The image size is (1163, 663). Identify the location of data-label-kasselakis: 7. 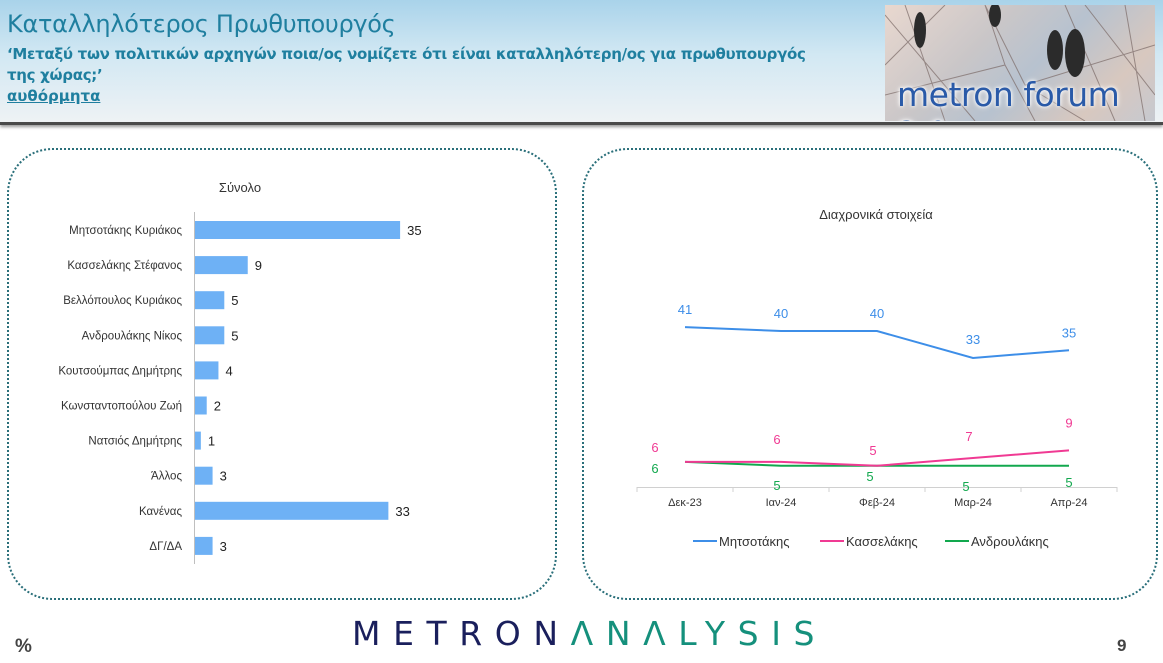
(968, 436).